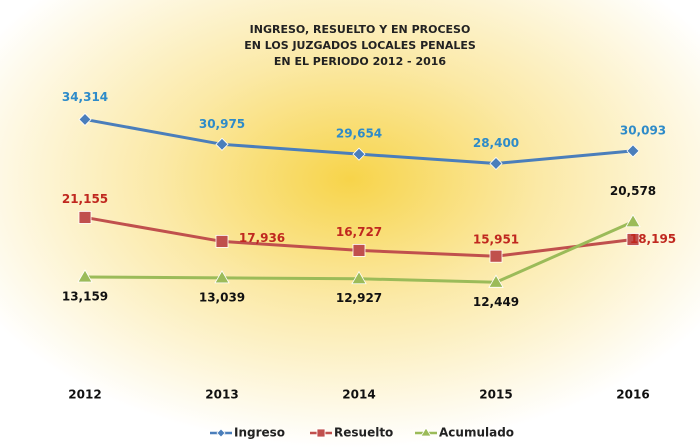 This screenshot has width=700, height=448. I want to click on data-label: 30,975, so click(222, 124).